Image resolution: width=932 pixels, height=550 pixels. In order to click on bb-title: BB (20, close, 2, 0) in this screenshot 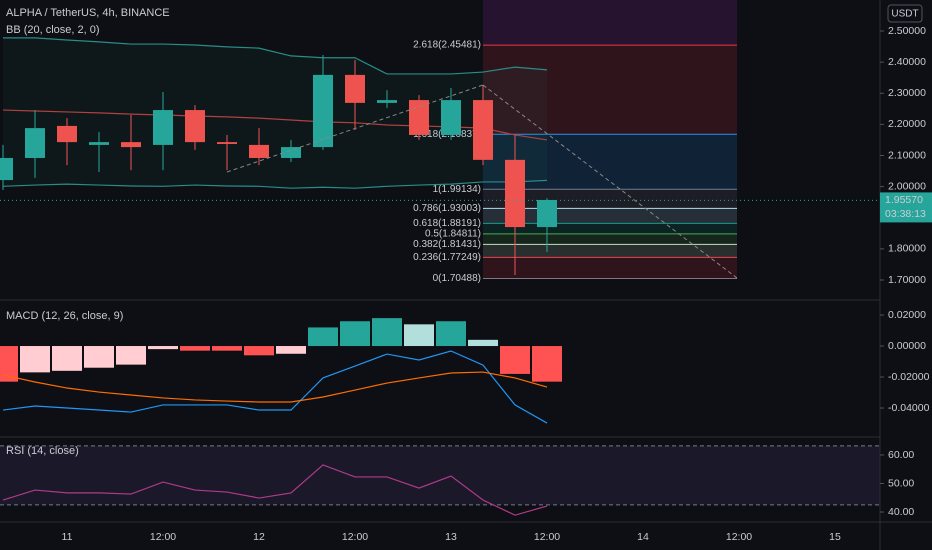, I will do `click(53, 30)`.